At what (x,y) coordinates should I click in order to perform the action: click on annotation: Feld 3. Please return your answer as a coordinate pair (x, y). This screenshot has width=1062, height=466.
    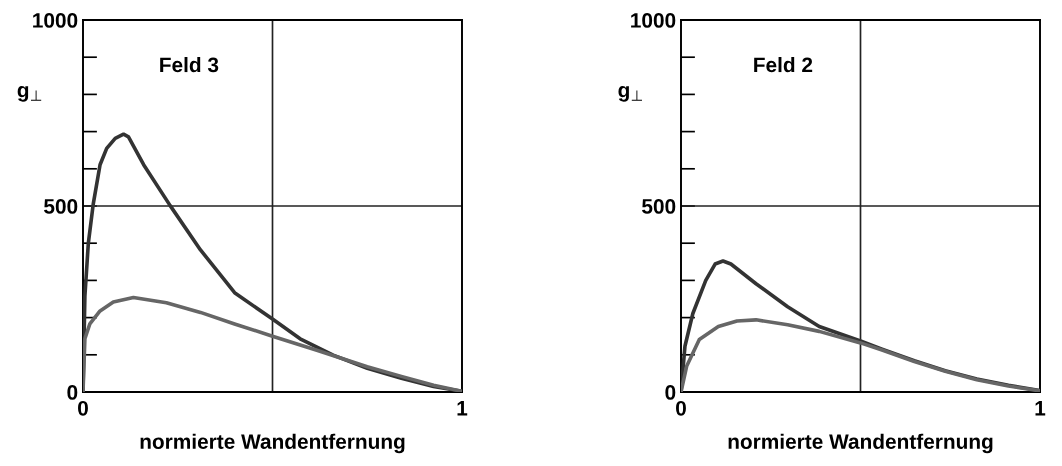
    Looking at the image, I should click on (189, 64).